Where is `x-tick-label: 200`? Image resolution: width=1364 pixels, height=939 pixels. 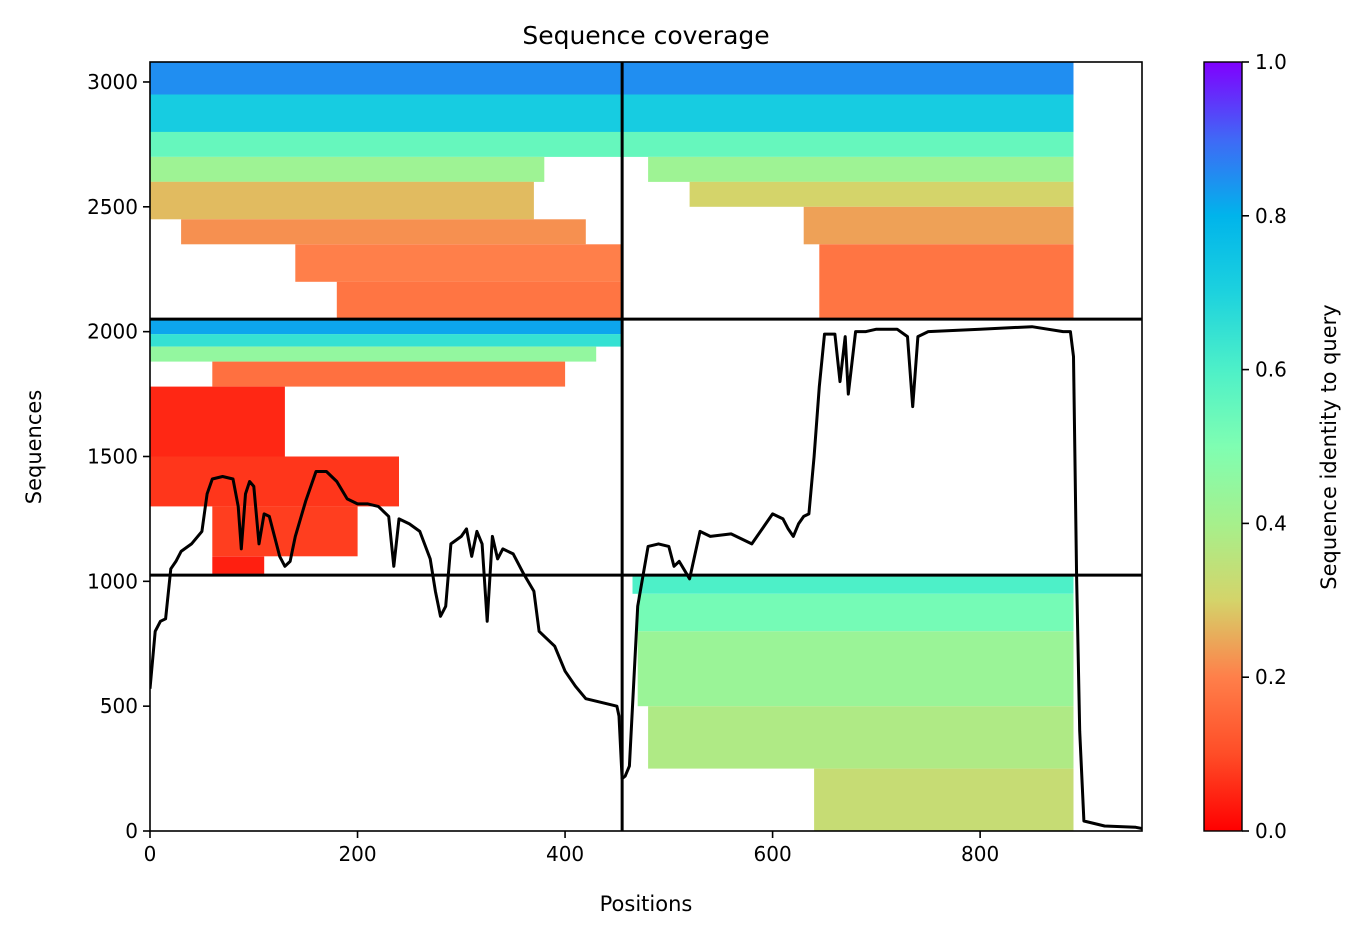 x-tick-label: 200 is located at coordinates (357, 854).